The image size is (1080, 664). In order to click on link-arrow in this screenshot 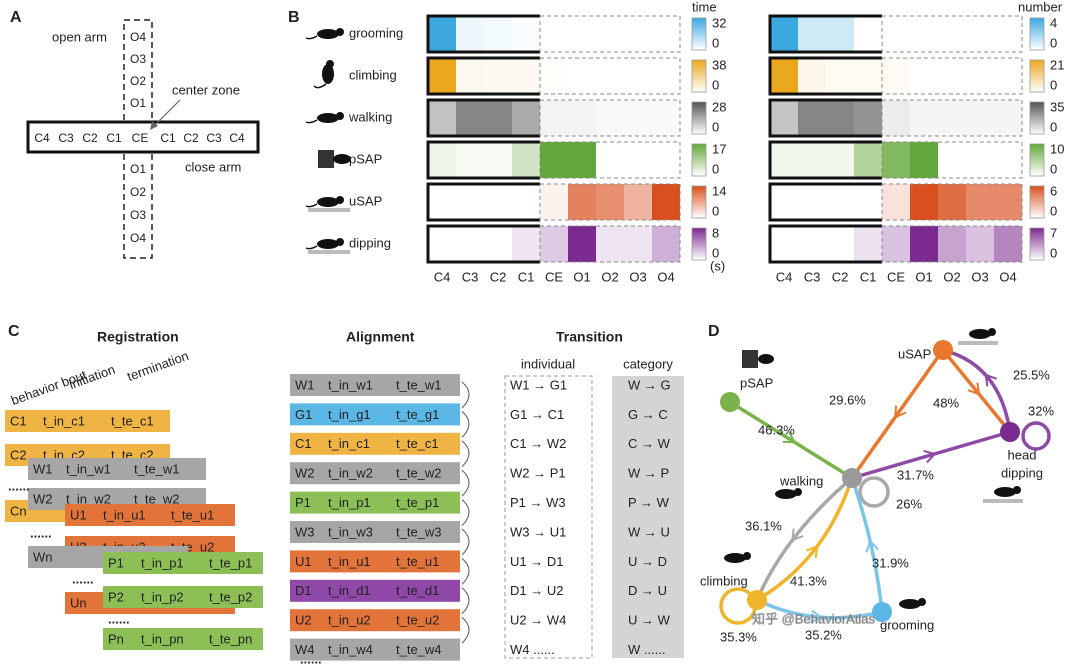, I will do `click(465, 395)`.